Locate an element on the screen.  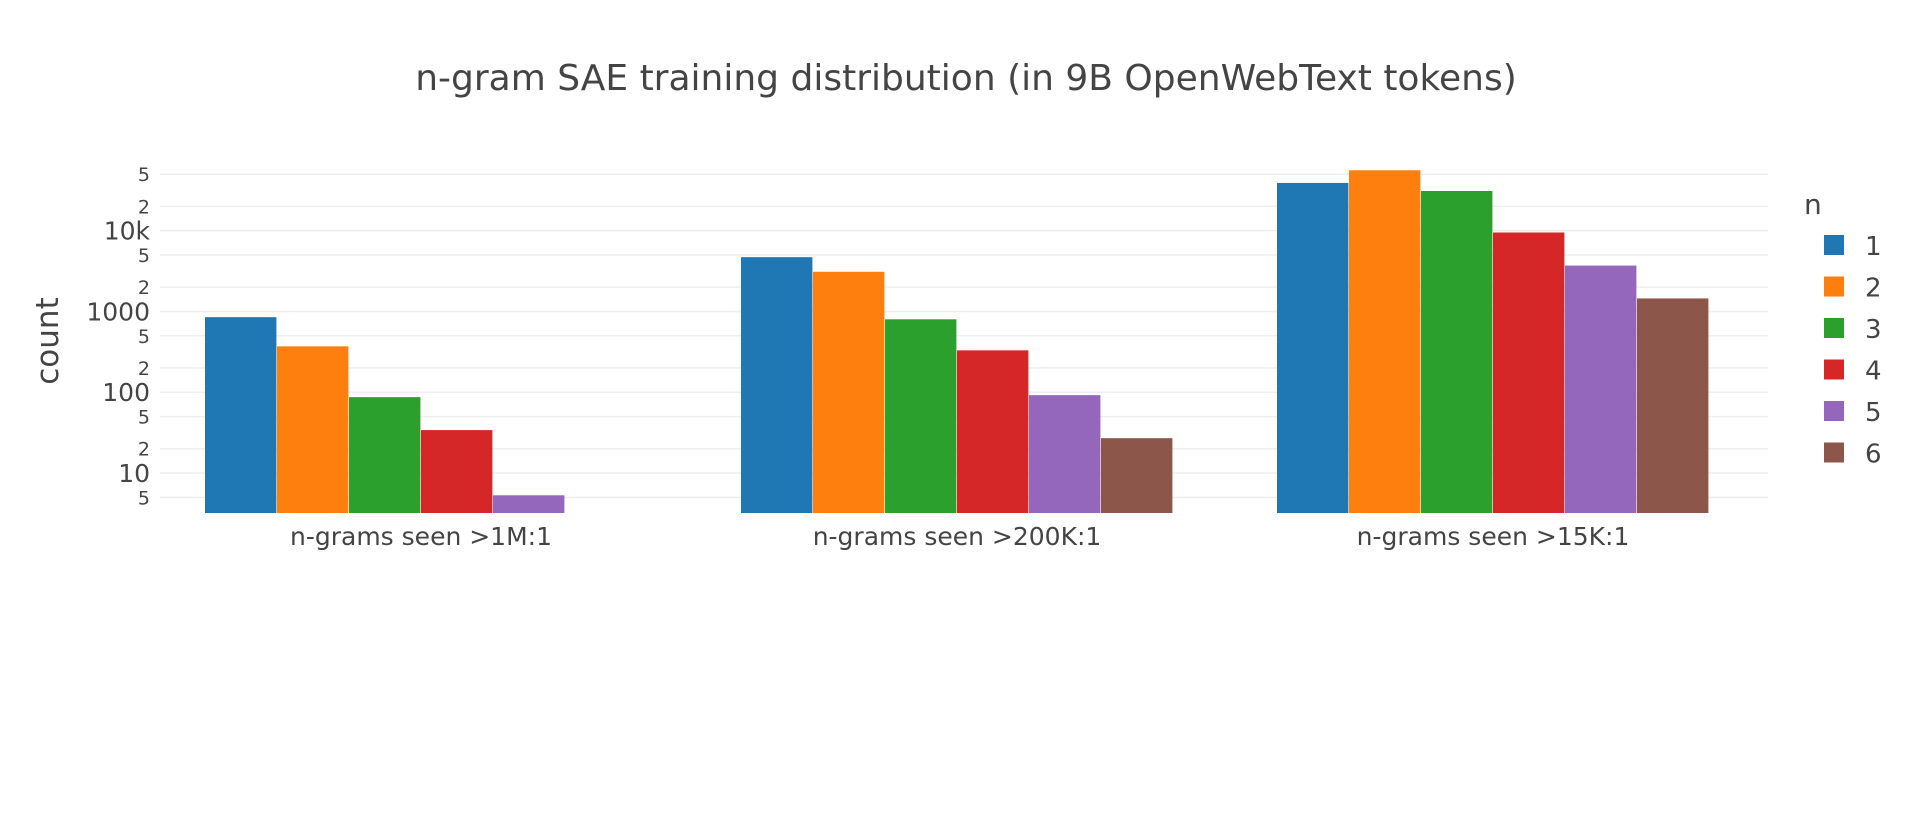
legend-title: n is located at coordinates (1813, 204).